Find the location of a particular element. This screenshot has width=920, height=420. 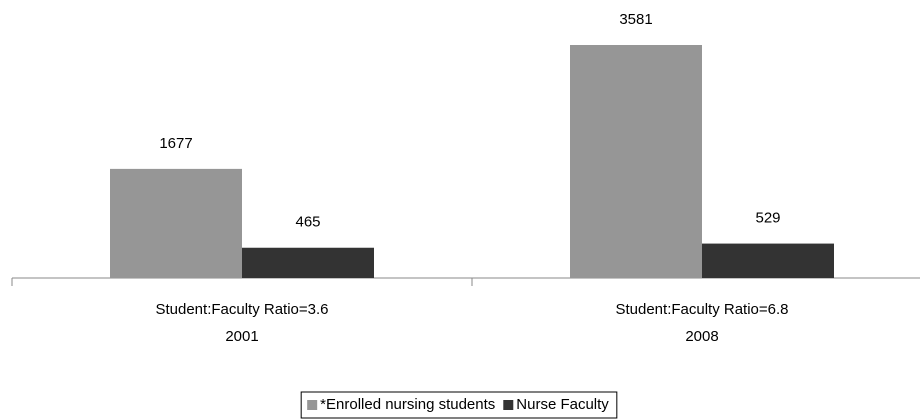

x-tick-label: 2001 is located at coordinates (241, 336).